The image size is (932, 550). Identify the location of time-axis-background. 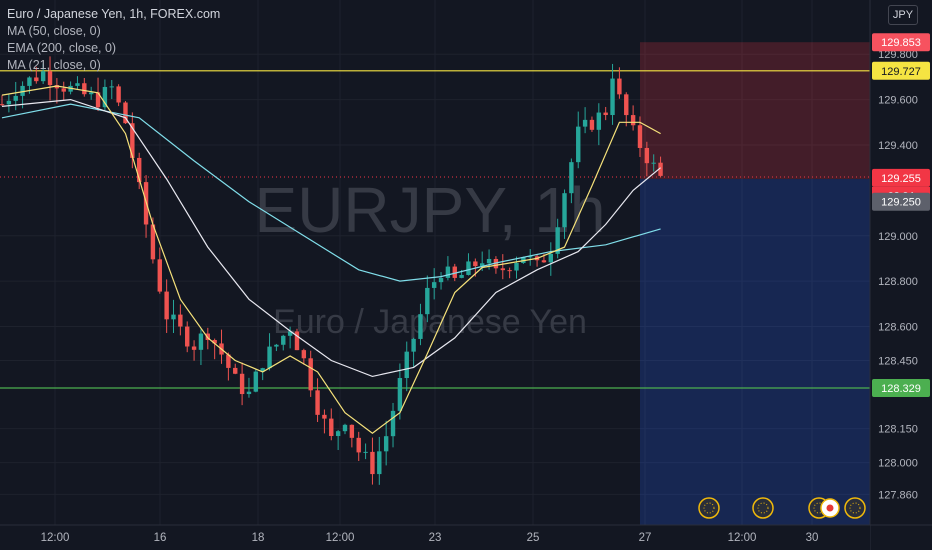
(435, 537).